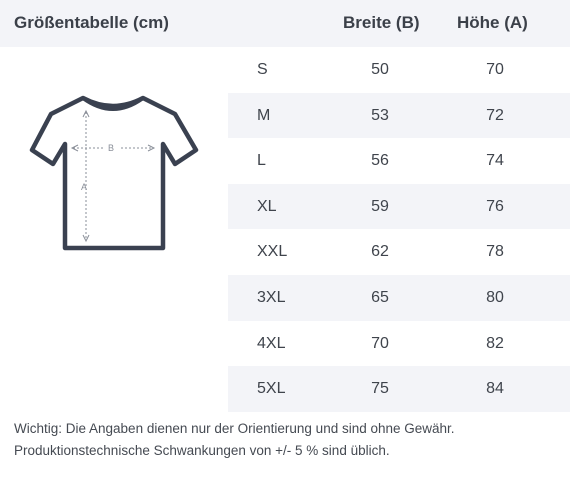 This screenshot has width=570, height=479. I want to click on size-cell: M, so click(264, 115).